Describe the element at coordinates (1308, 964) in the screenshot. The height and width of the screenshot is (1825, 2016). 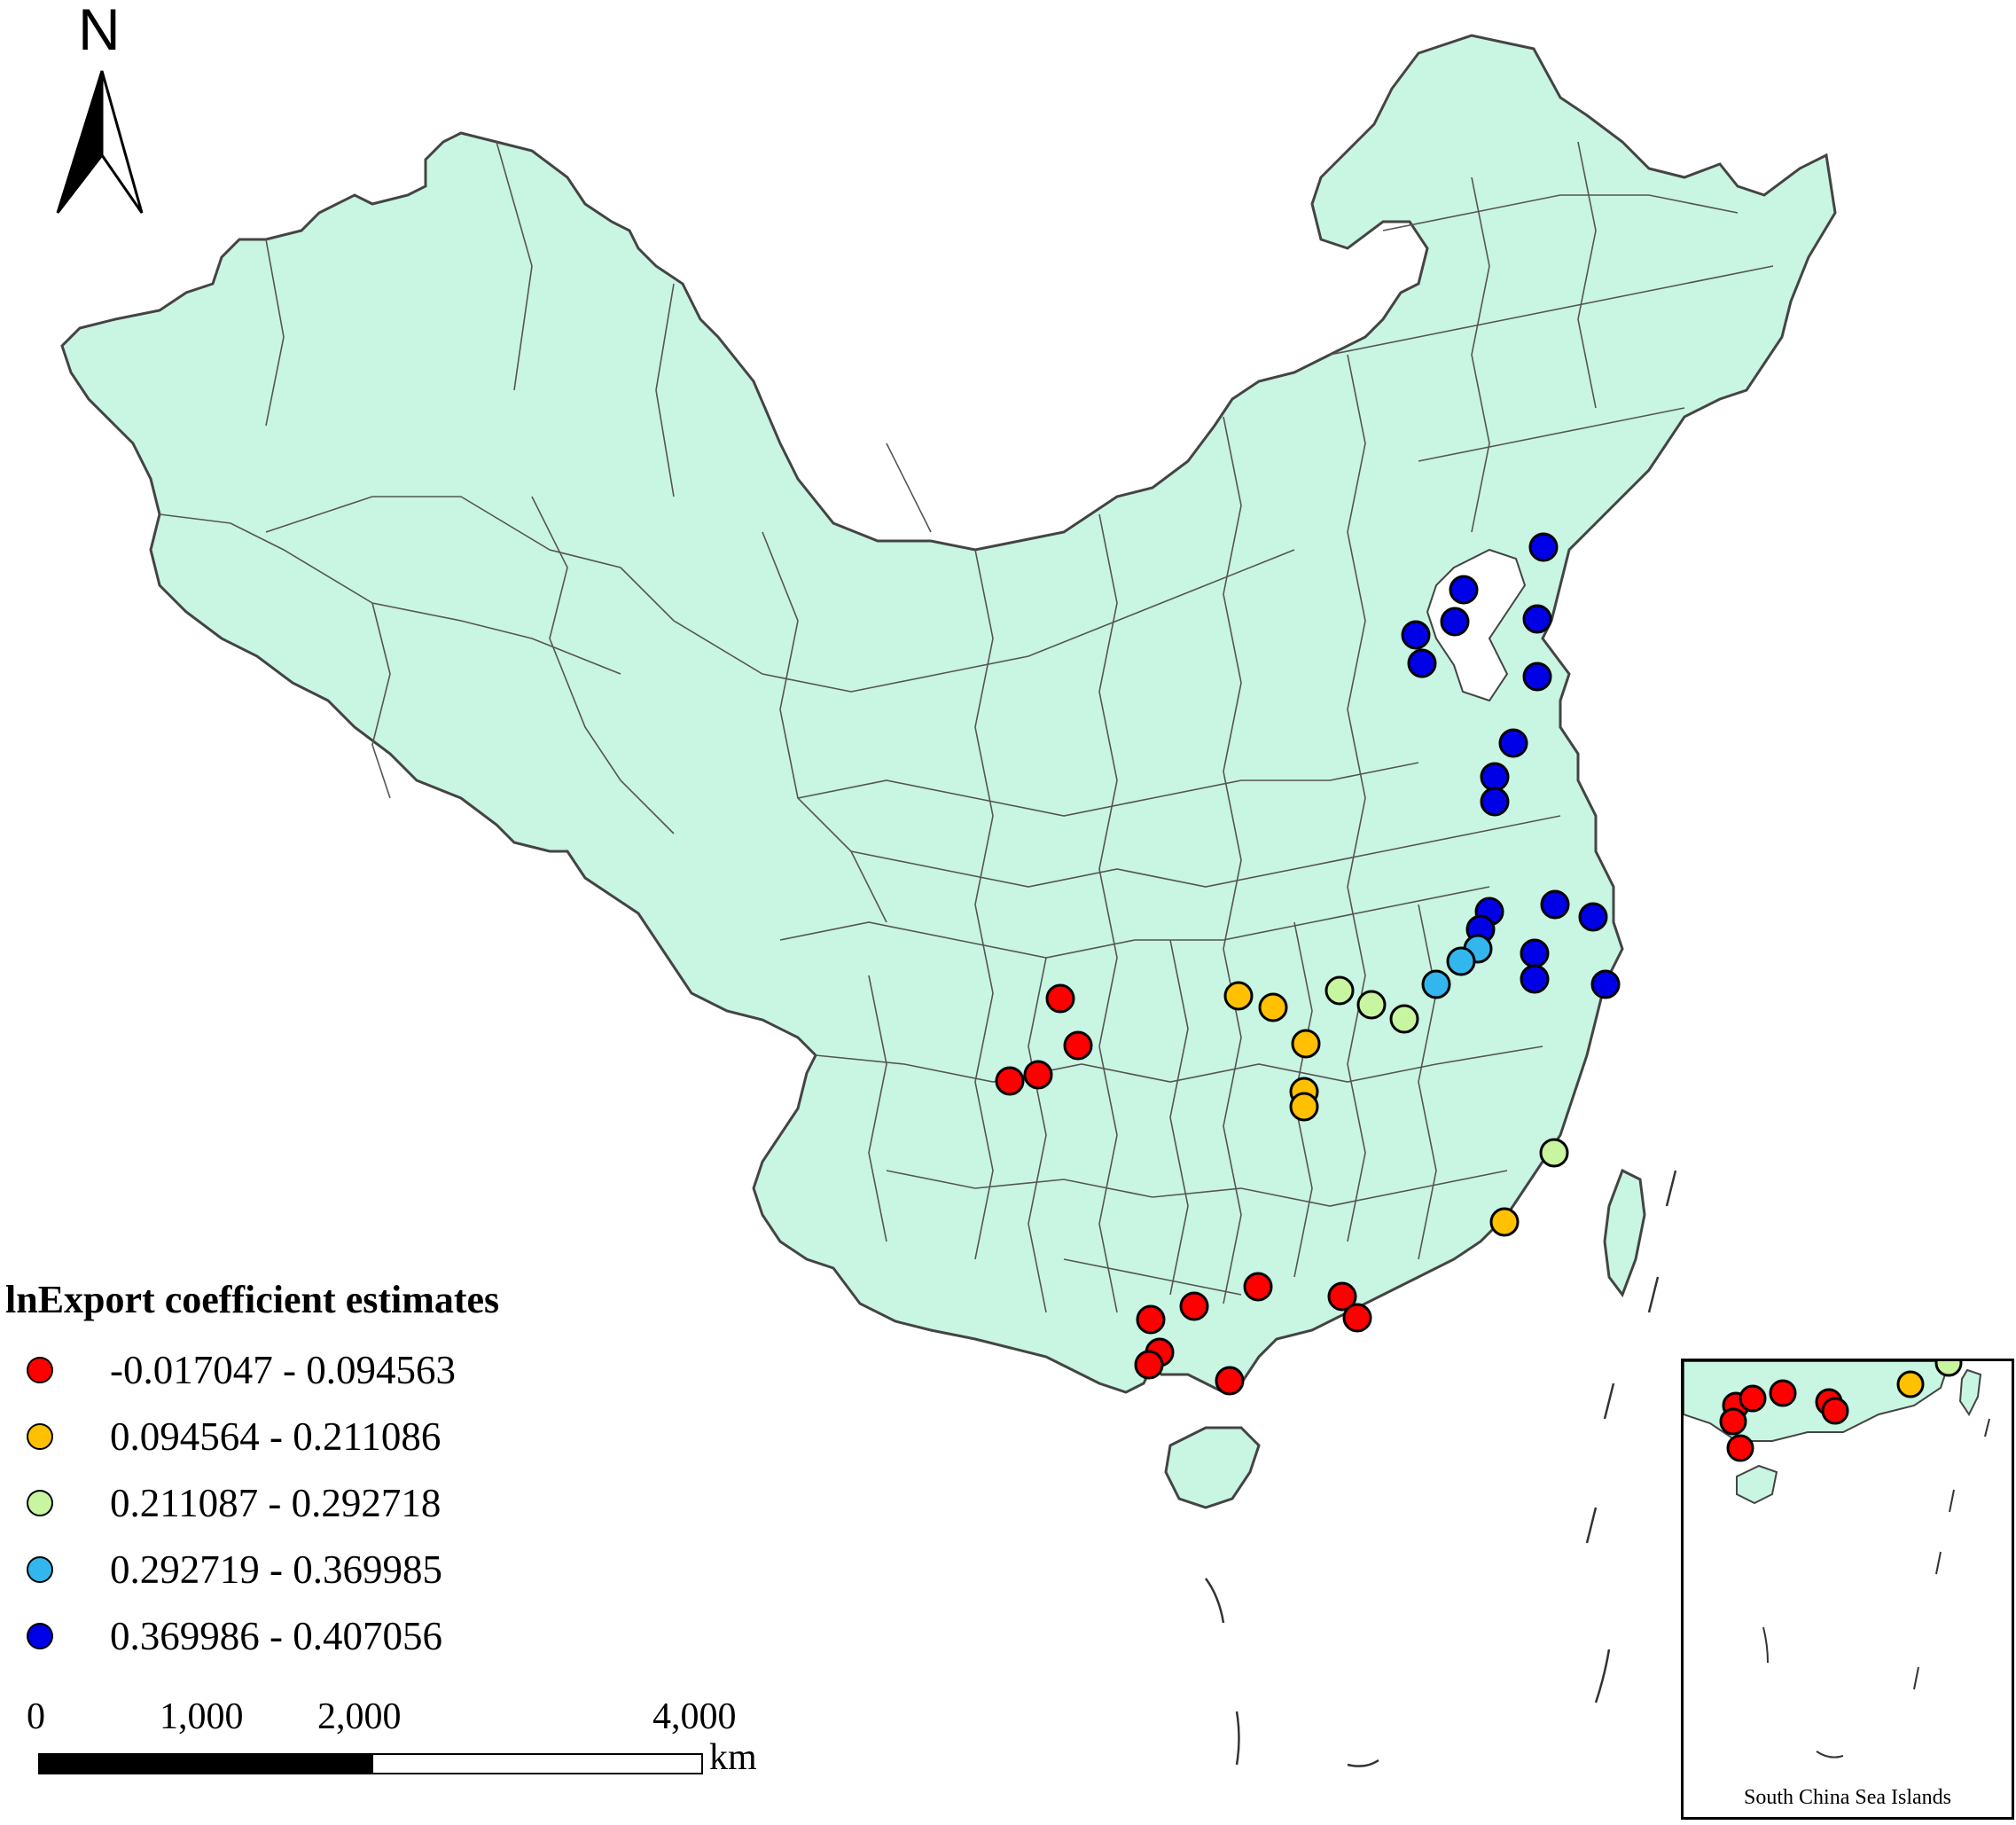
I see `city-points-layer` at that location.